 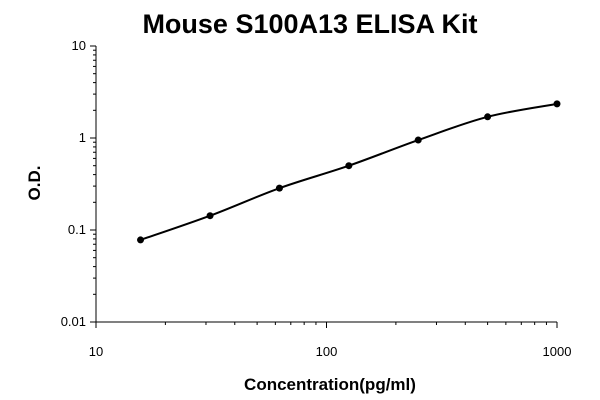 What do you see at coordinates (309, 24) in the screenshot?
I see `chart-title: Mouse S100A13 ELISA Kit` at bounding box center [309, 24].